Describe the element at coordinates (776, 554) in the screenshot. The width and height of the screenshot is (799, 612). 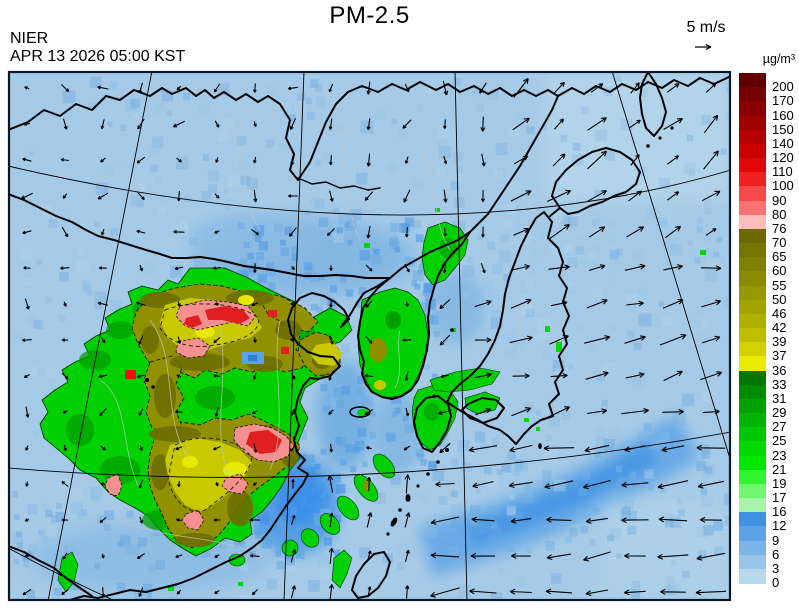
I see `colorbar-tick-label: 6` at that location.